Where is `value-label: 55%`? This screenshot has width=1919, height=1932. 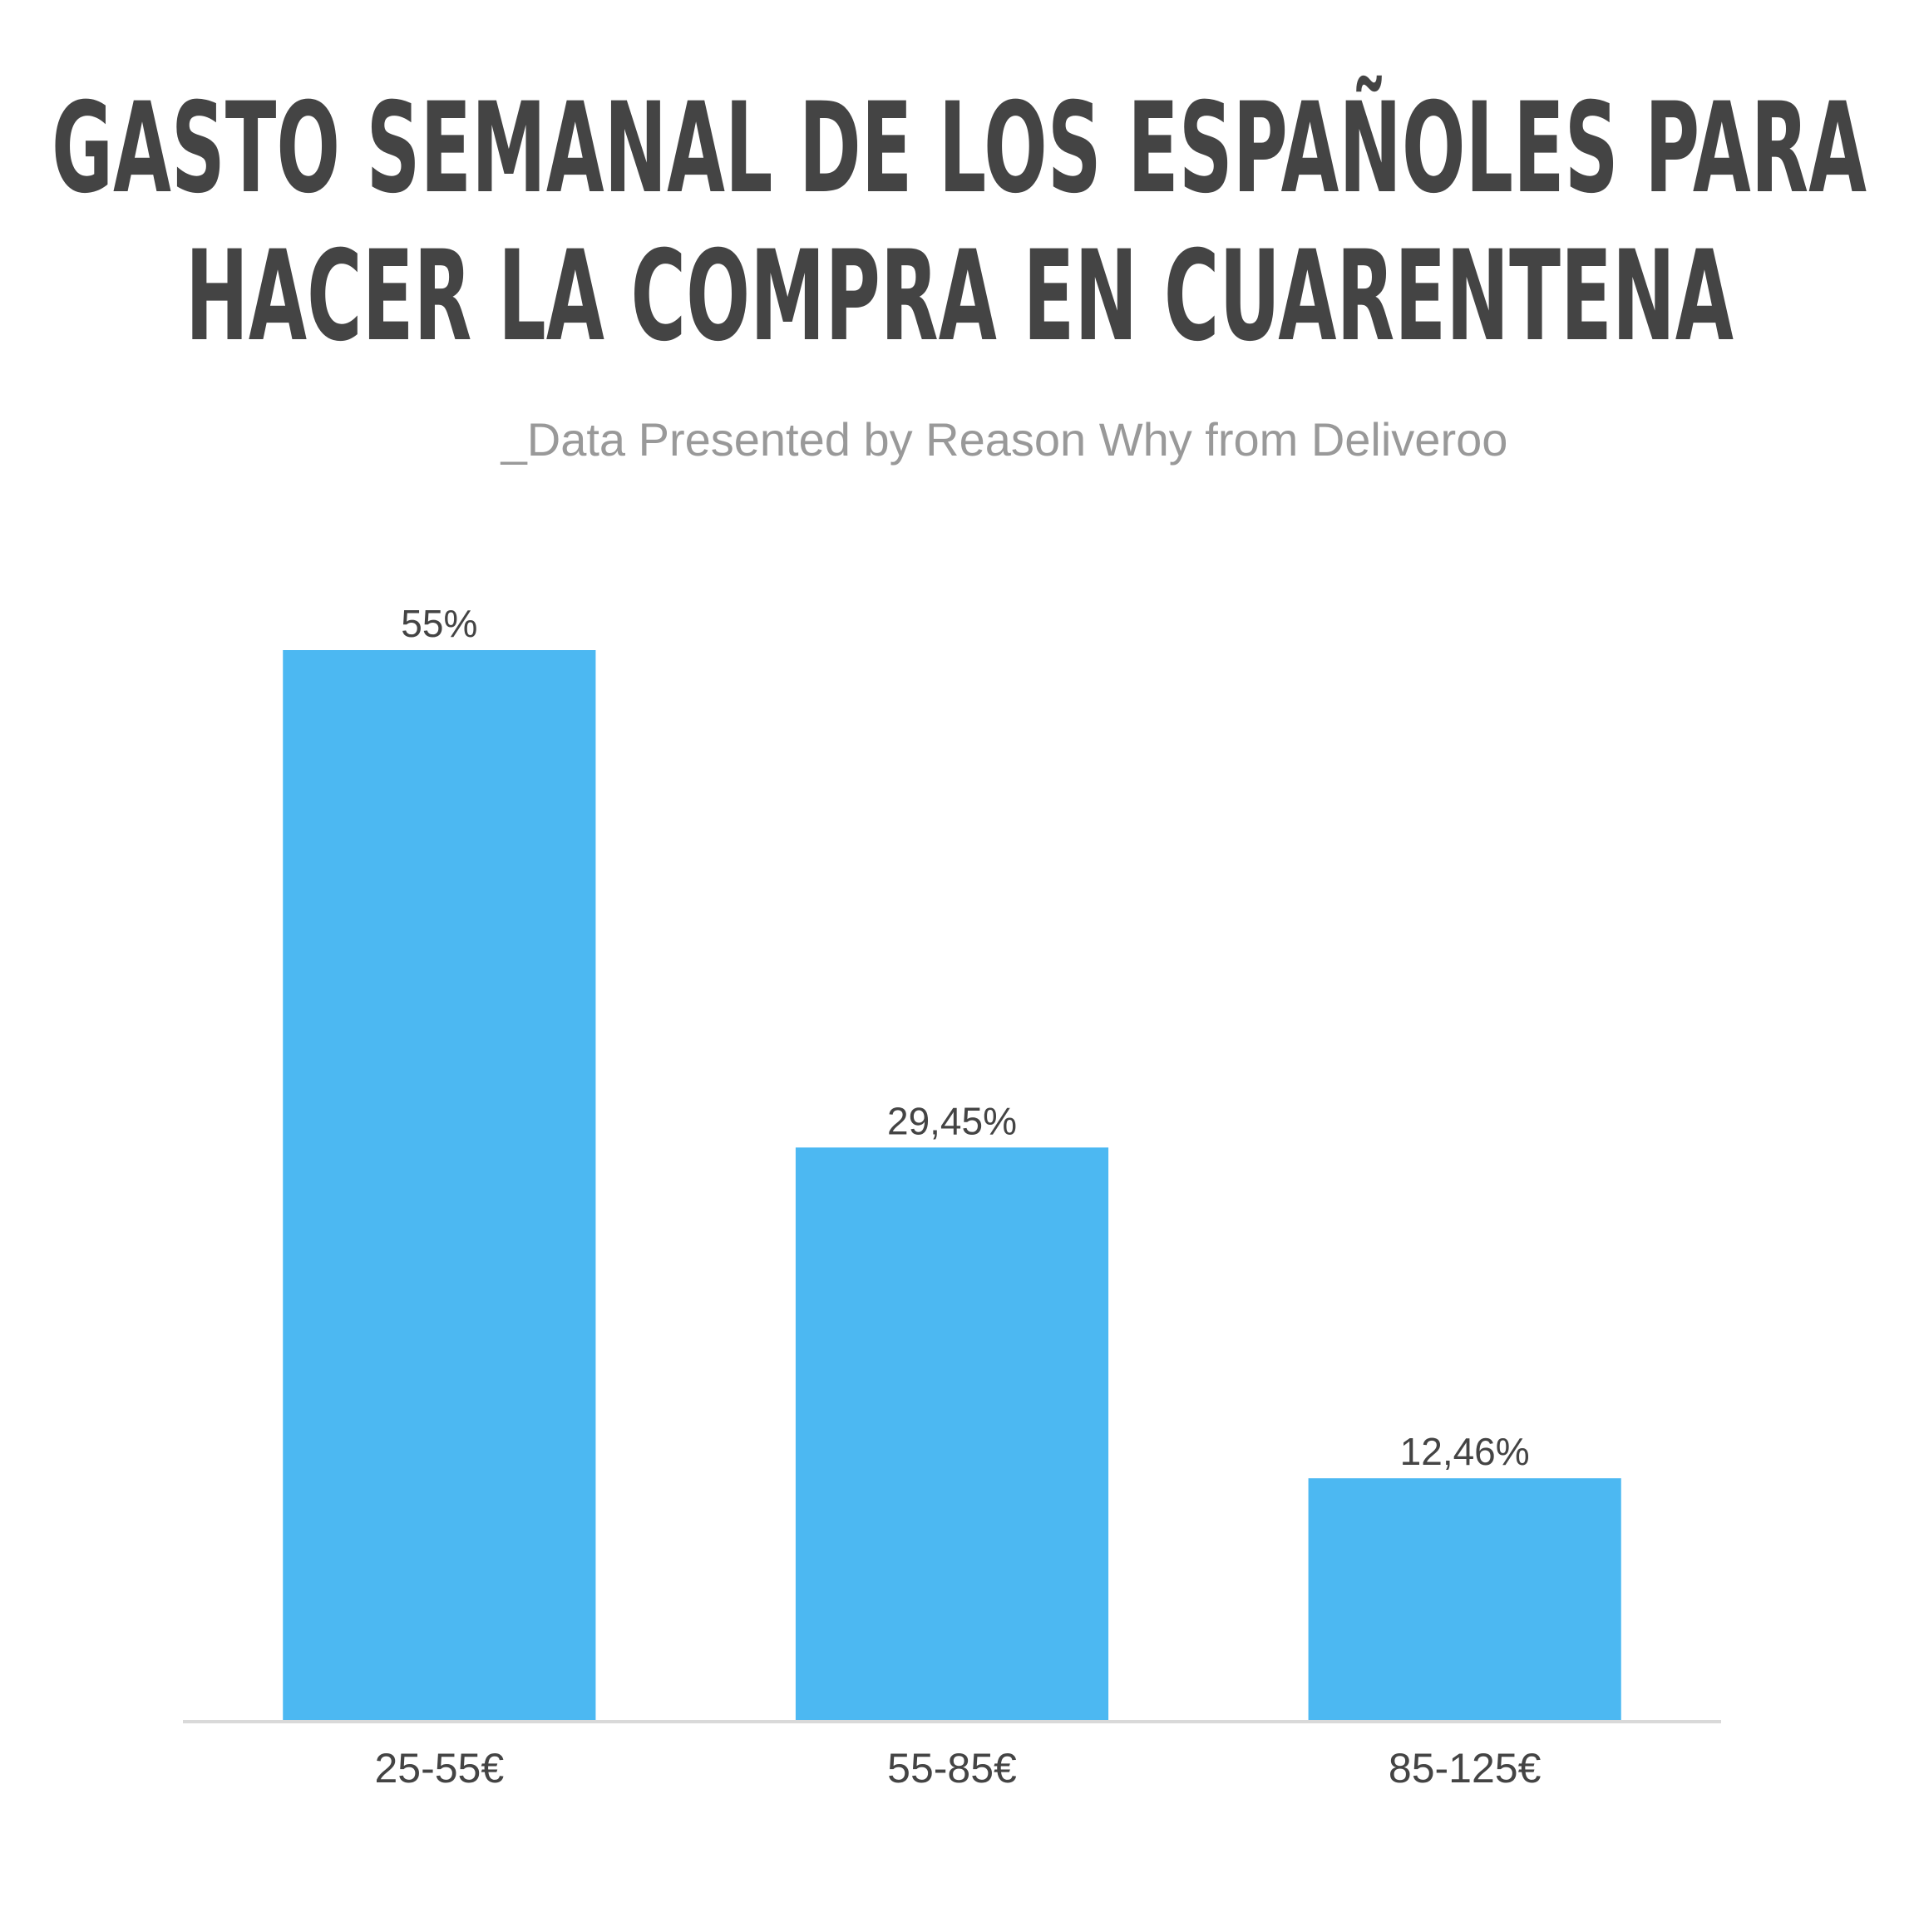
value-label: 55% is located at coordinates (439, 623).